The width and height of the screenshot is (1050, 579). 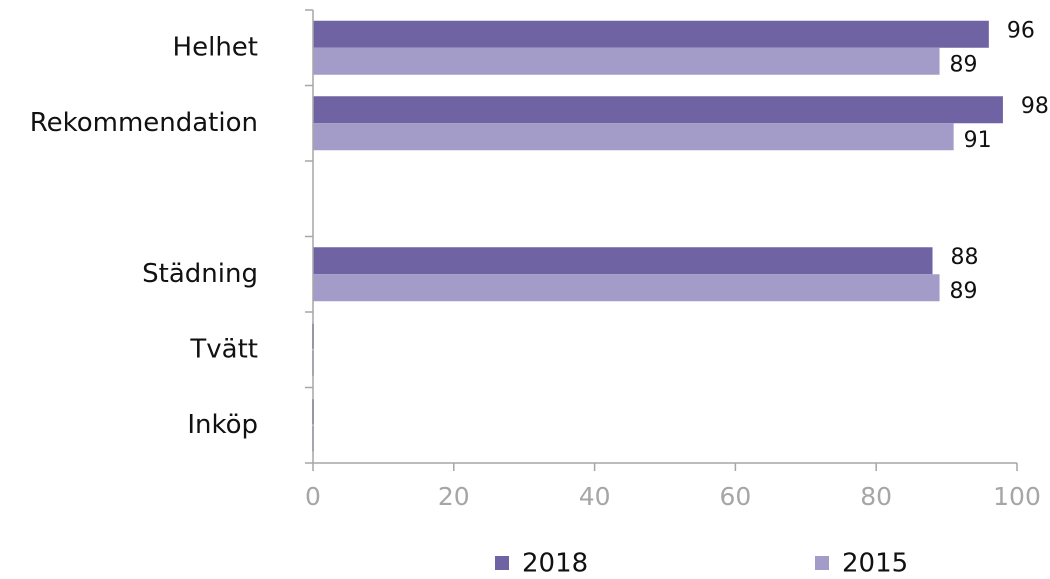 What do you see at coordinates (502, 563) in the screenshot?
I see `legend-swatch-2018` at bounding box center [502, 563].